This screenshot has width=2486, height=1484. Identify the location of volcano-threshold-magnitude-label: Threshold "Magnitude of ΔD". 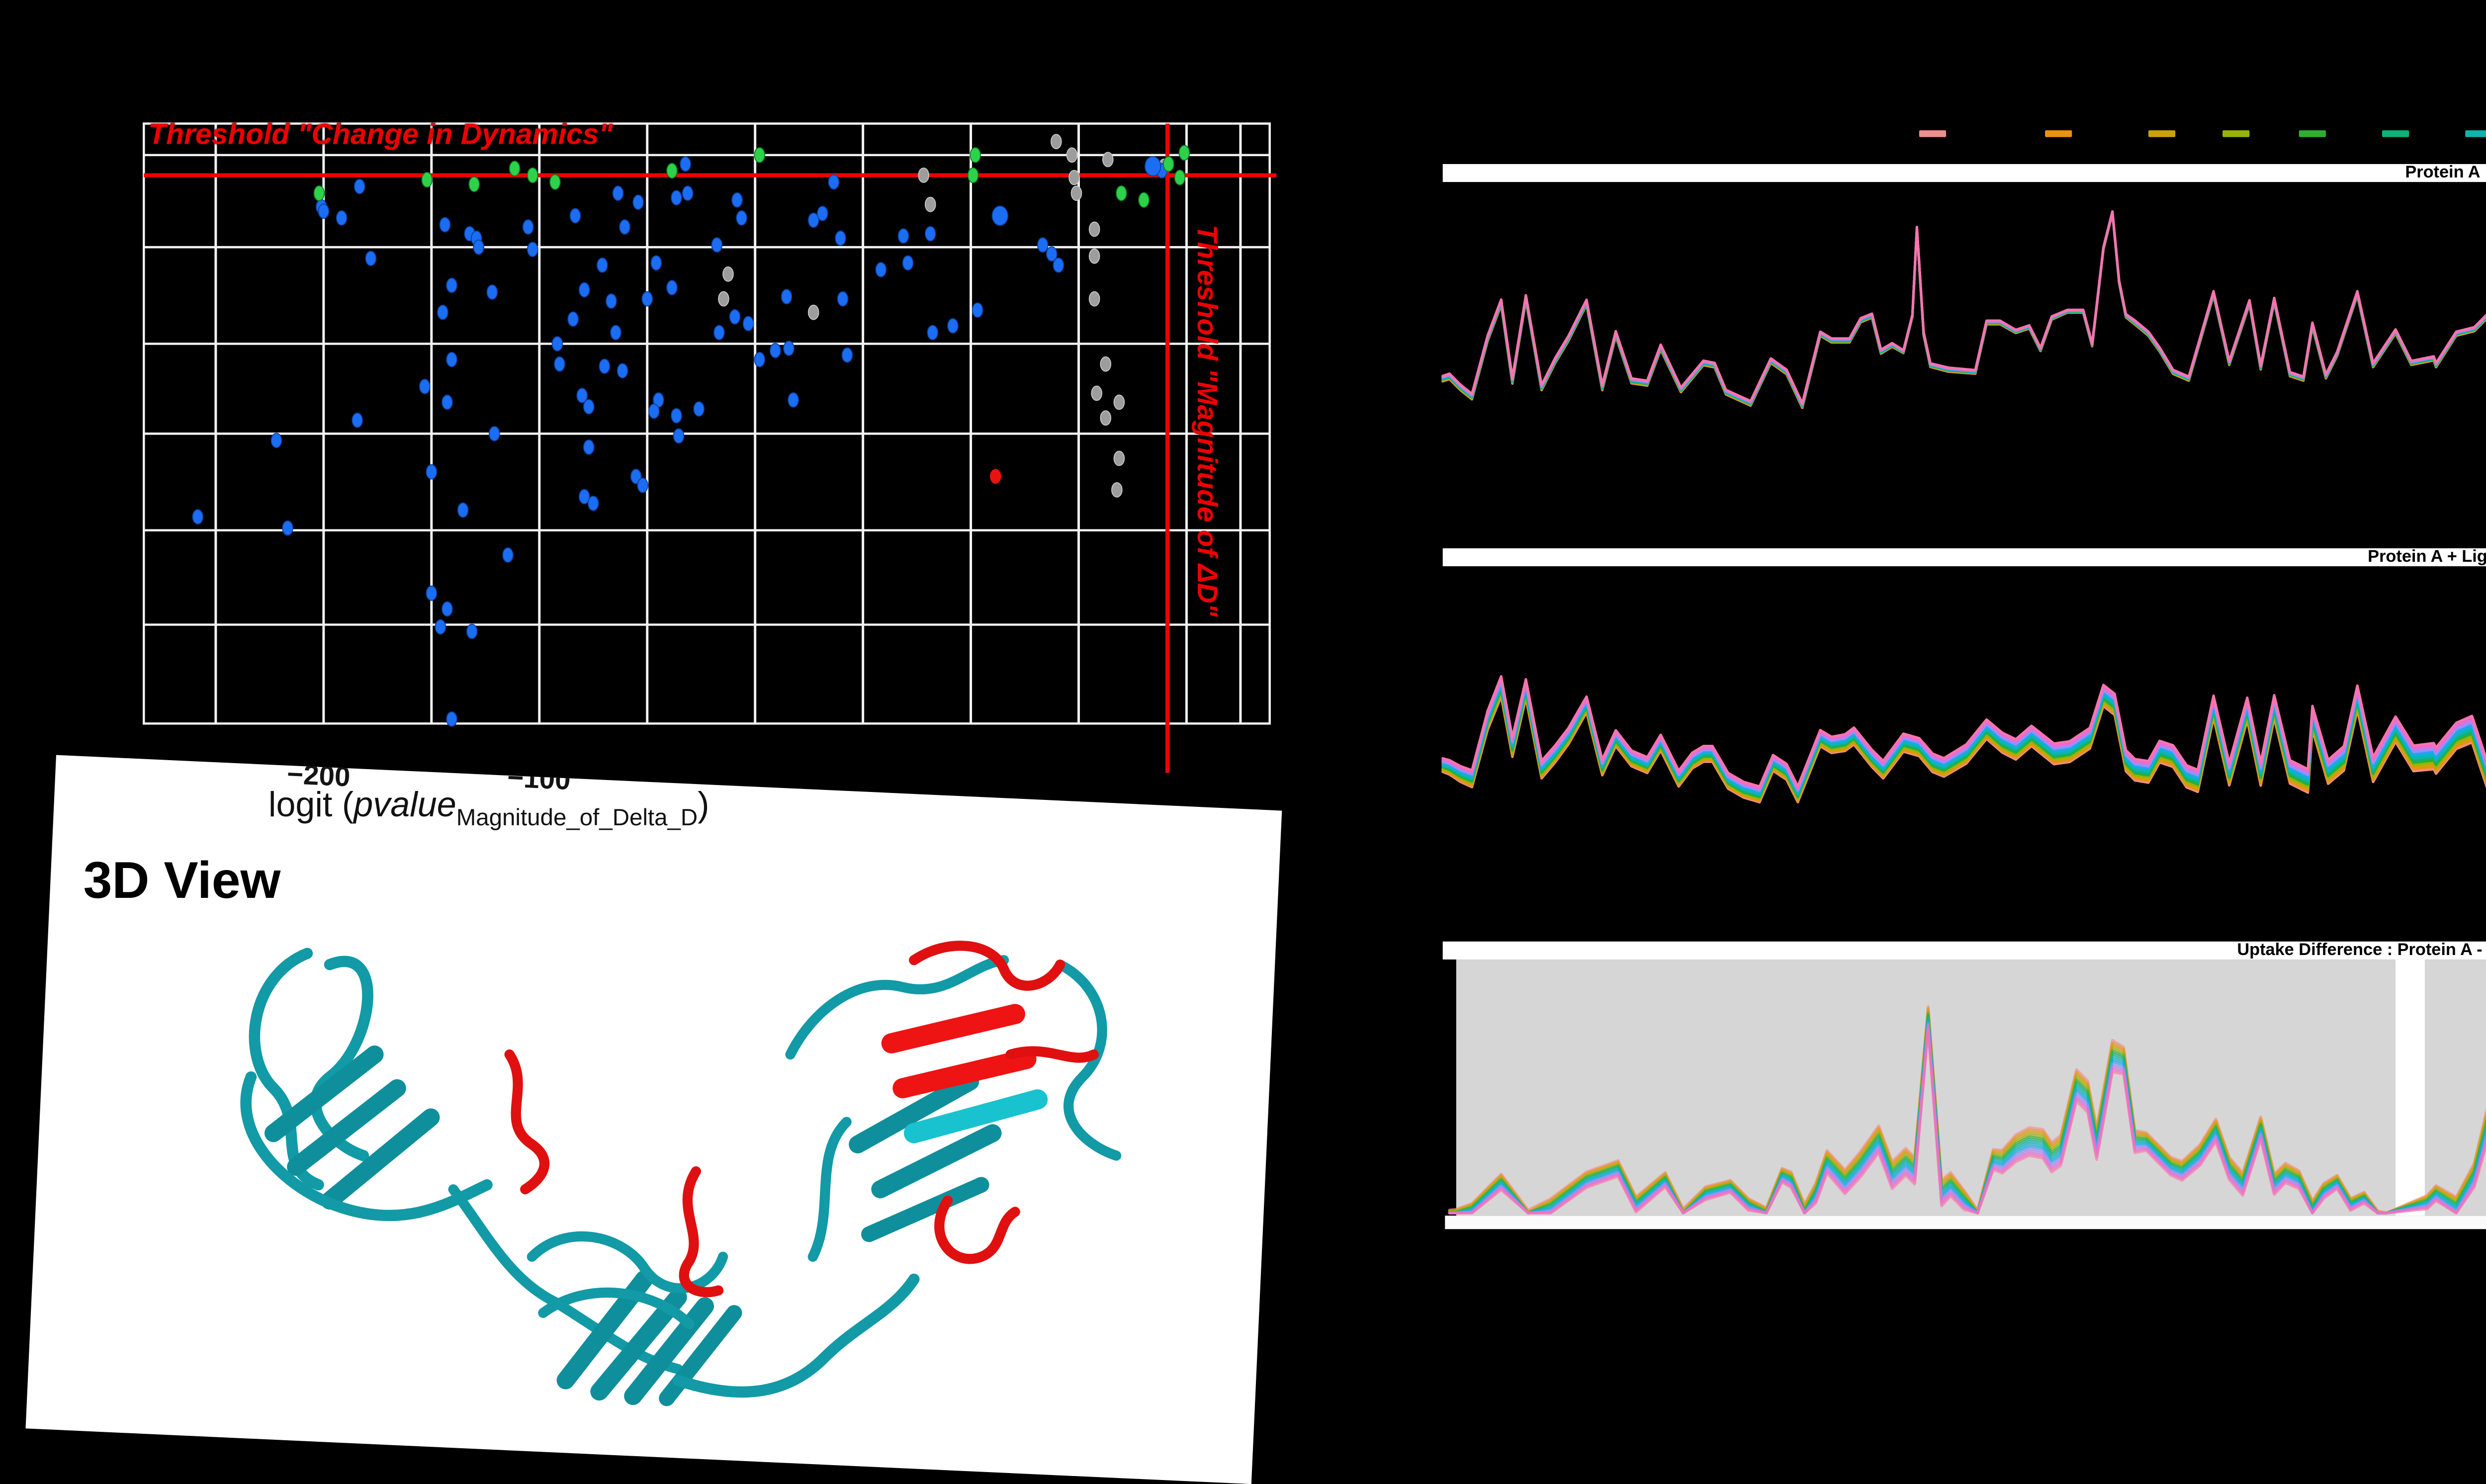
(1207, 420).